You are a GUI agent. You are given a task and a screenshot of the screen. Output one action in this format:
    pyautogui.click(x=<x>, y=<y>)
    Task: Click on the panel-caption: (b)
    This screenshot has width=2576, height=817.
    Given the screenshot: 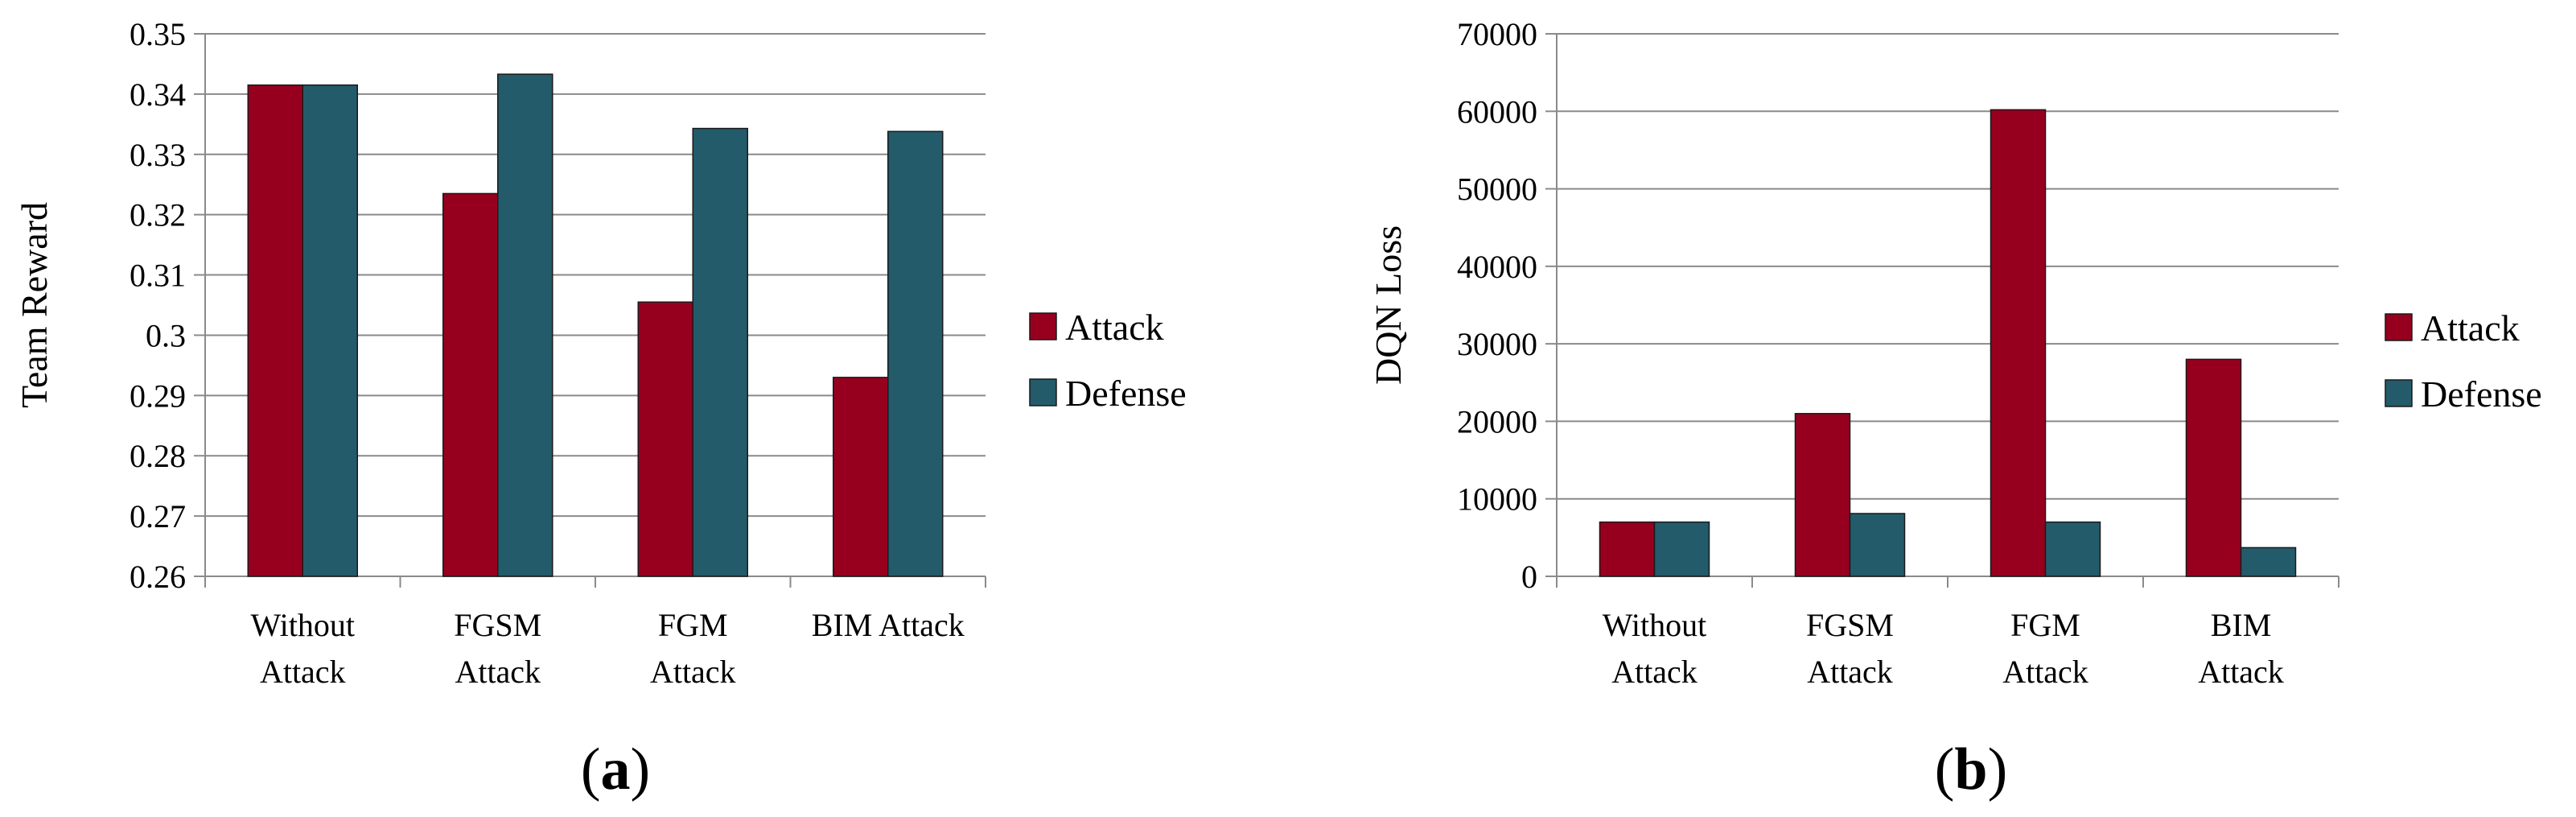 What is the action you would take?
    pyautogui.click(x=1971, y=770)
    